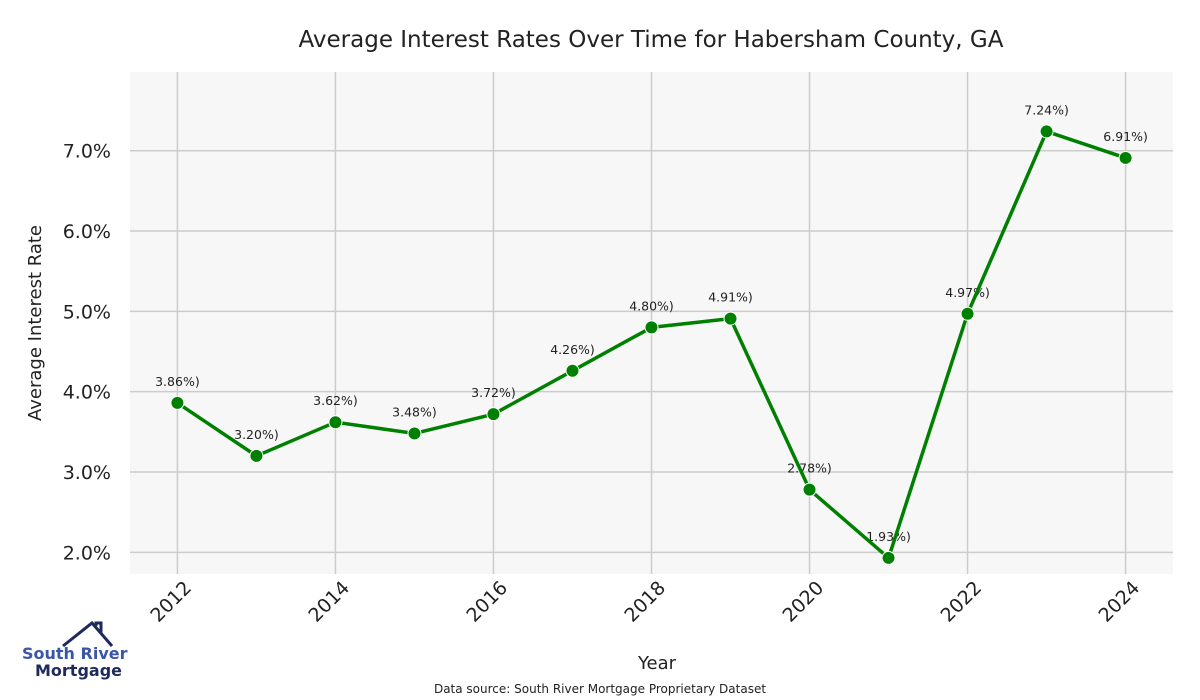 Image resolution: width=1200 pixels, height=700 pixels. What do you see at coordinates (1046, 109) in the screenshot?
I see `data-label: 7.24%)` at bounding box center [1046, 109].